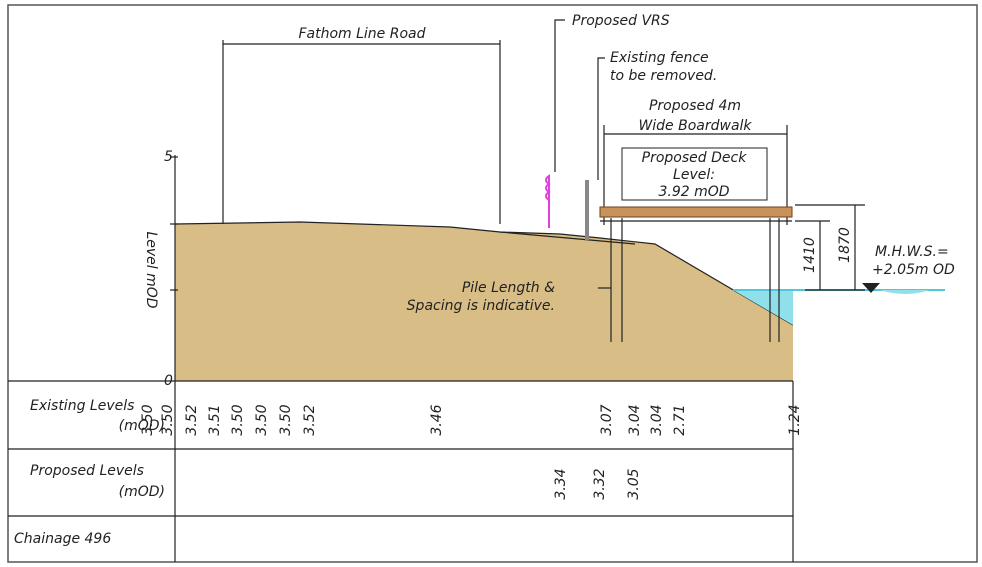 The width and height of the screenshot is (982, 567). I want to click on road-label: Fathom Line Road, so click(361, 34).